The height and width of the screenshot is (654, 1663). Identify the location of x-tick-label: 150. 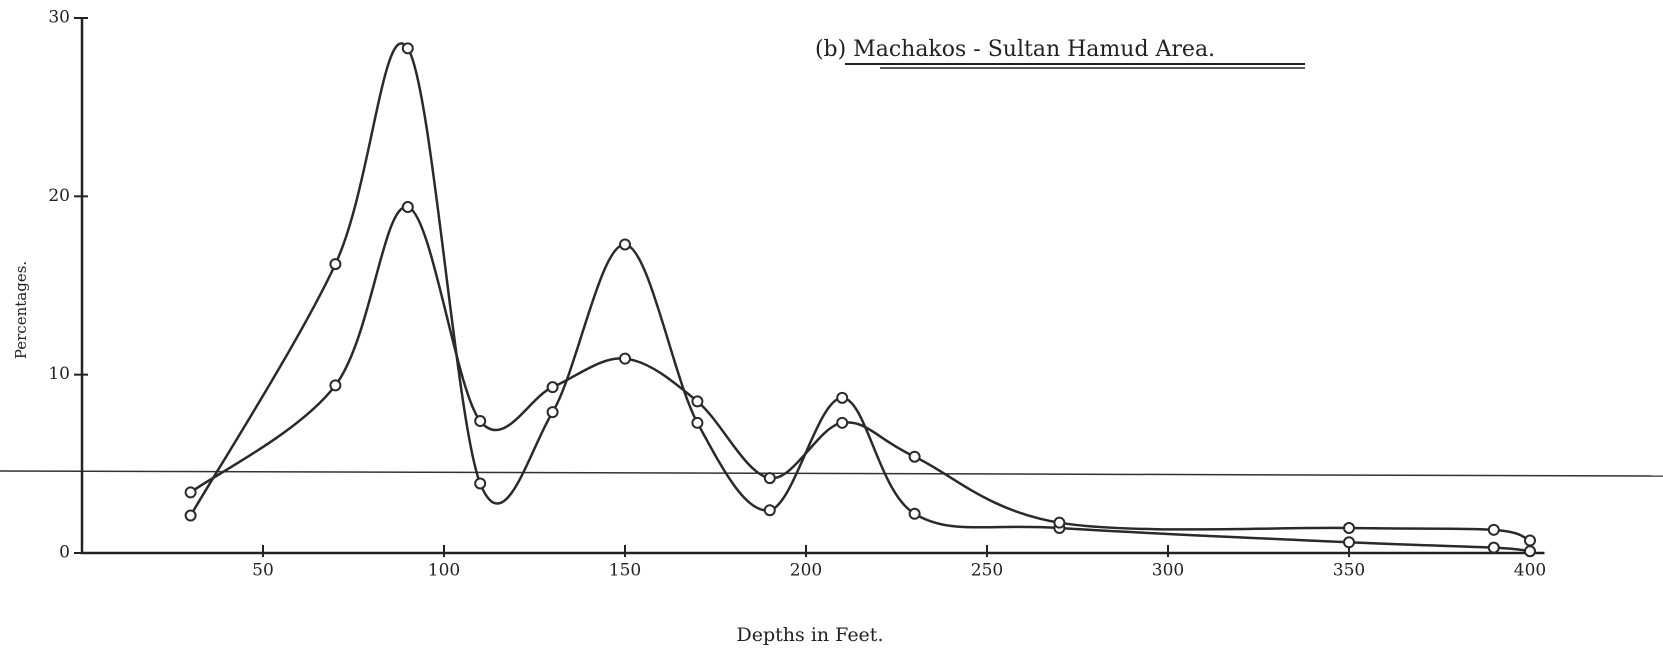
(625, 571).